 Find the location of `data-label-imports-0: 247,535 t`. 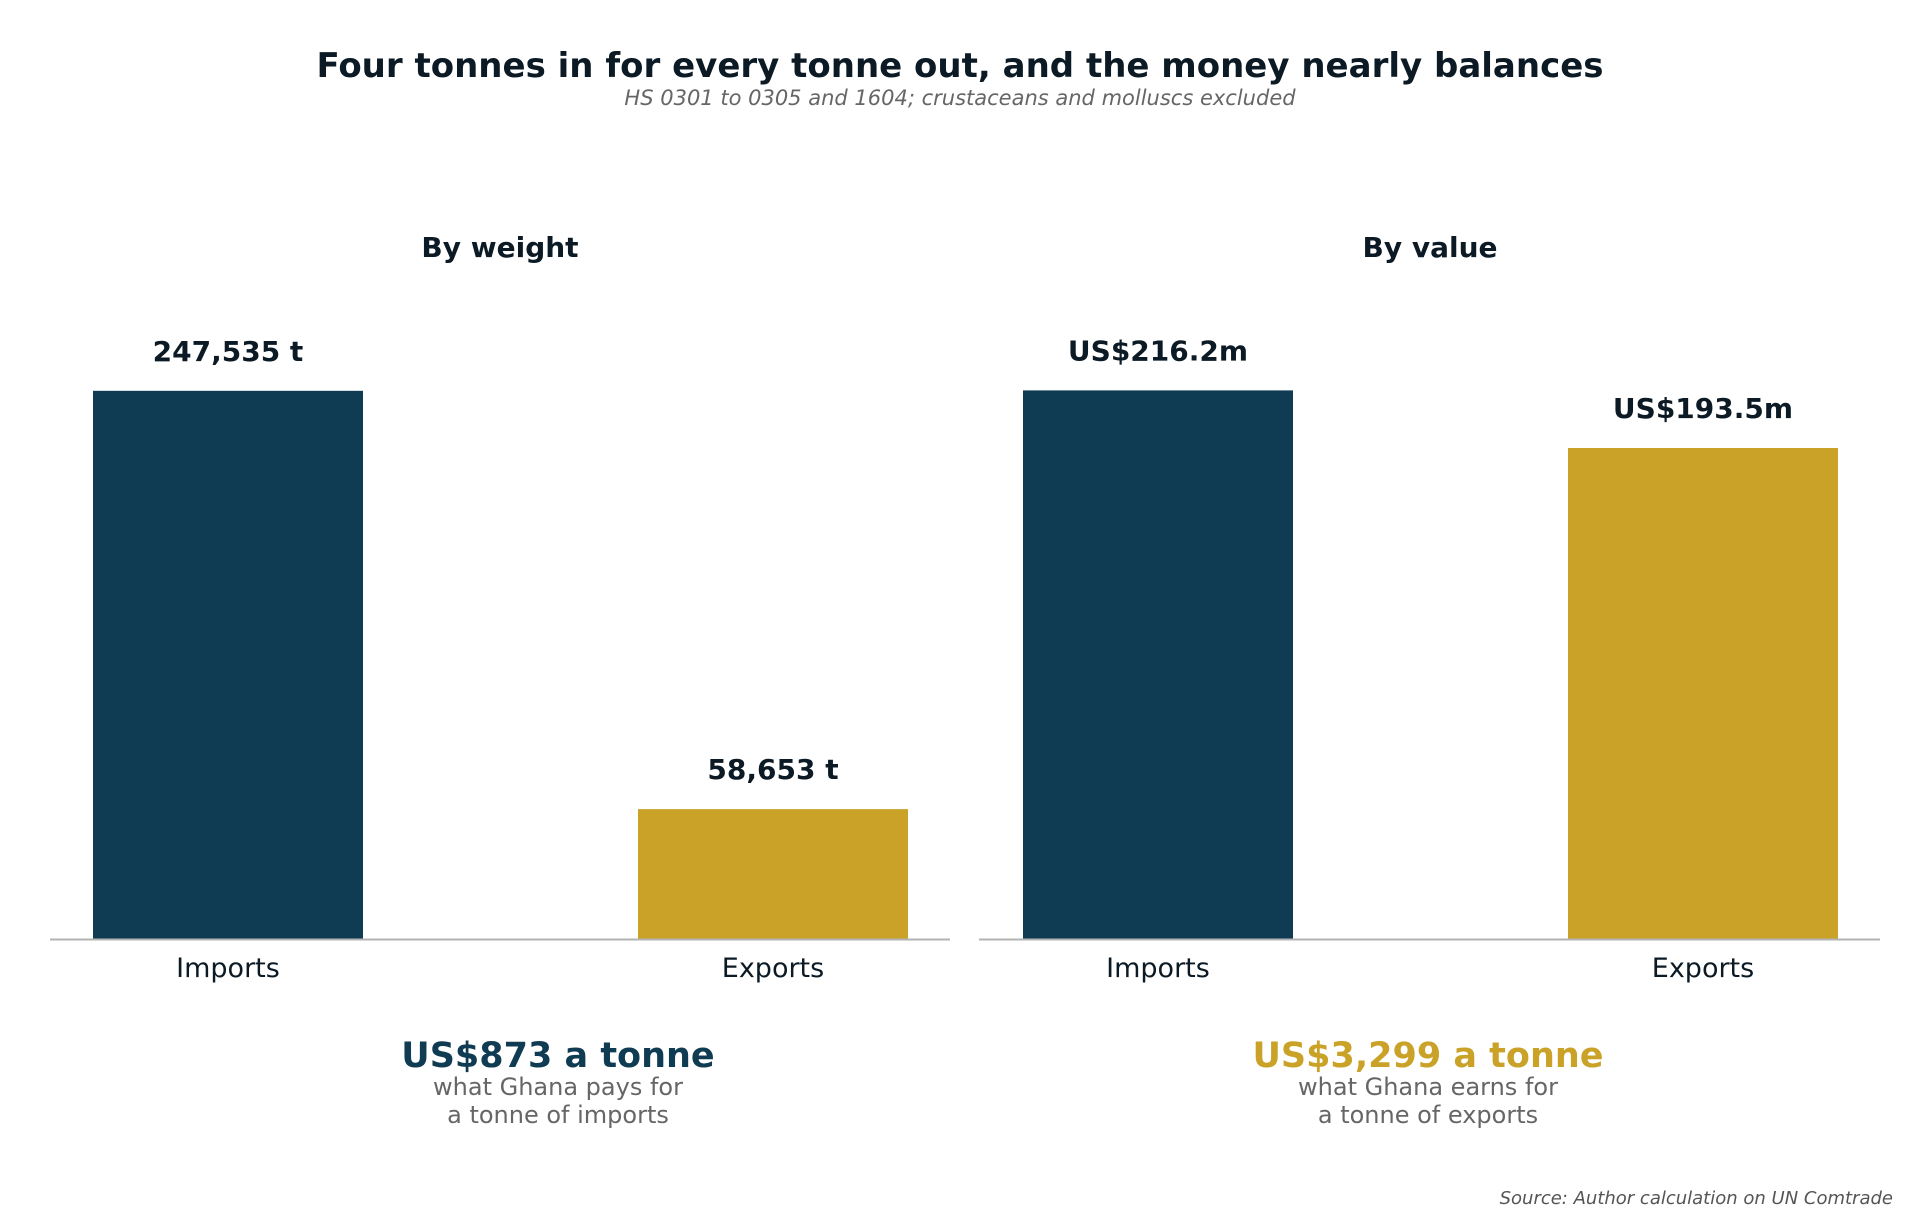

data-label-imports-0: 247,535 t is located at coordinates (228, 351).